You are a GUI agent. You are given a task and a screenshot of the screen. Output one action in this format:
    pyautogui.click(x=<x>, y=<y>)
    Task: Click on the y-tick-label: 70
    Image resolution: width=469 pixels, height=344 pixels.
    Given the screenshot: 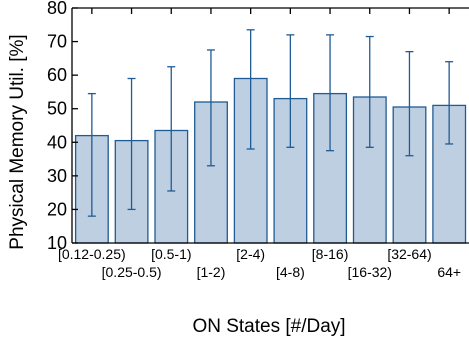 What is the action you would take?
    pyautogui.click(x=57, y=42)
    